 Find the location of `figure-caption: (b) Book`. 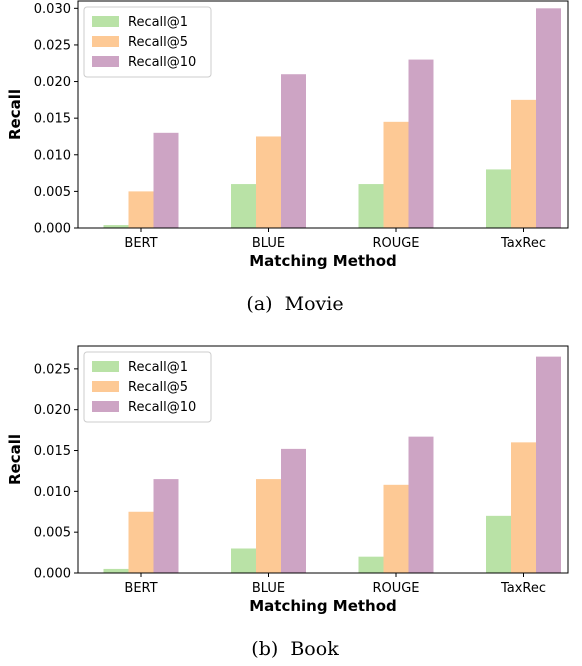

figure-caption: (b) Book is located at coordinates (295, 649).